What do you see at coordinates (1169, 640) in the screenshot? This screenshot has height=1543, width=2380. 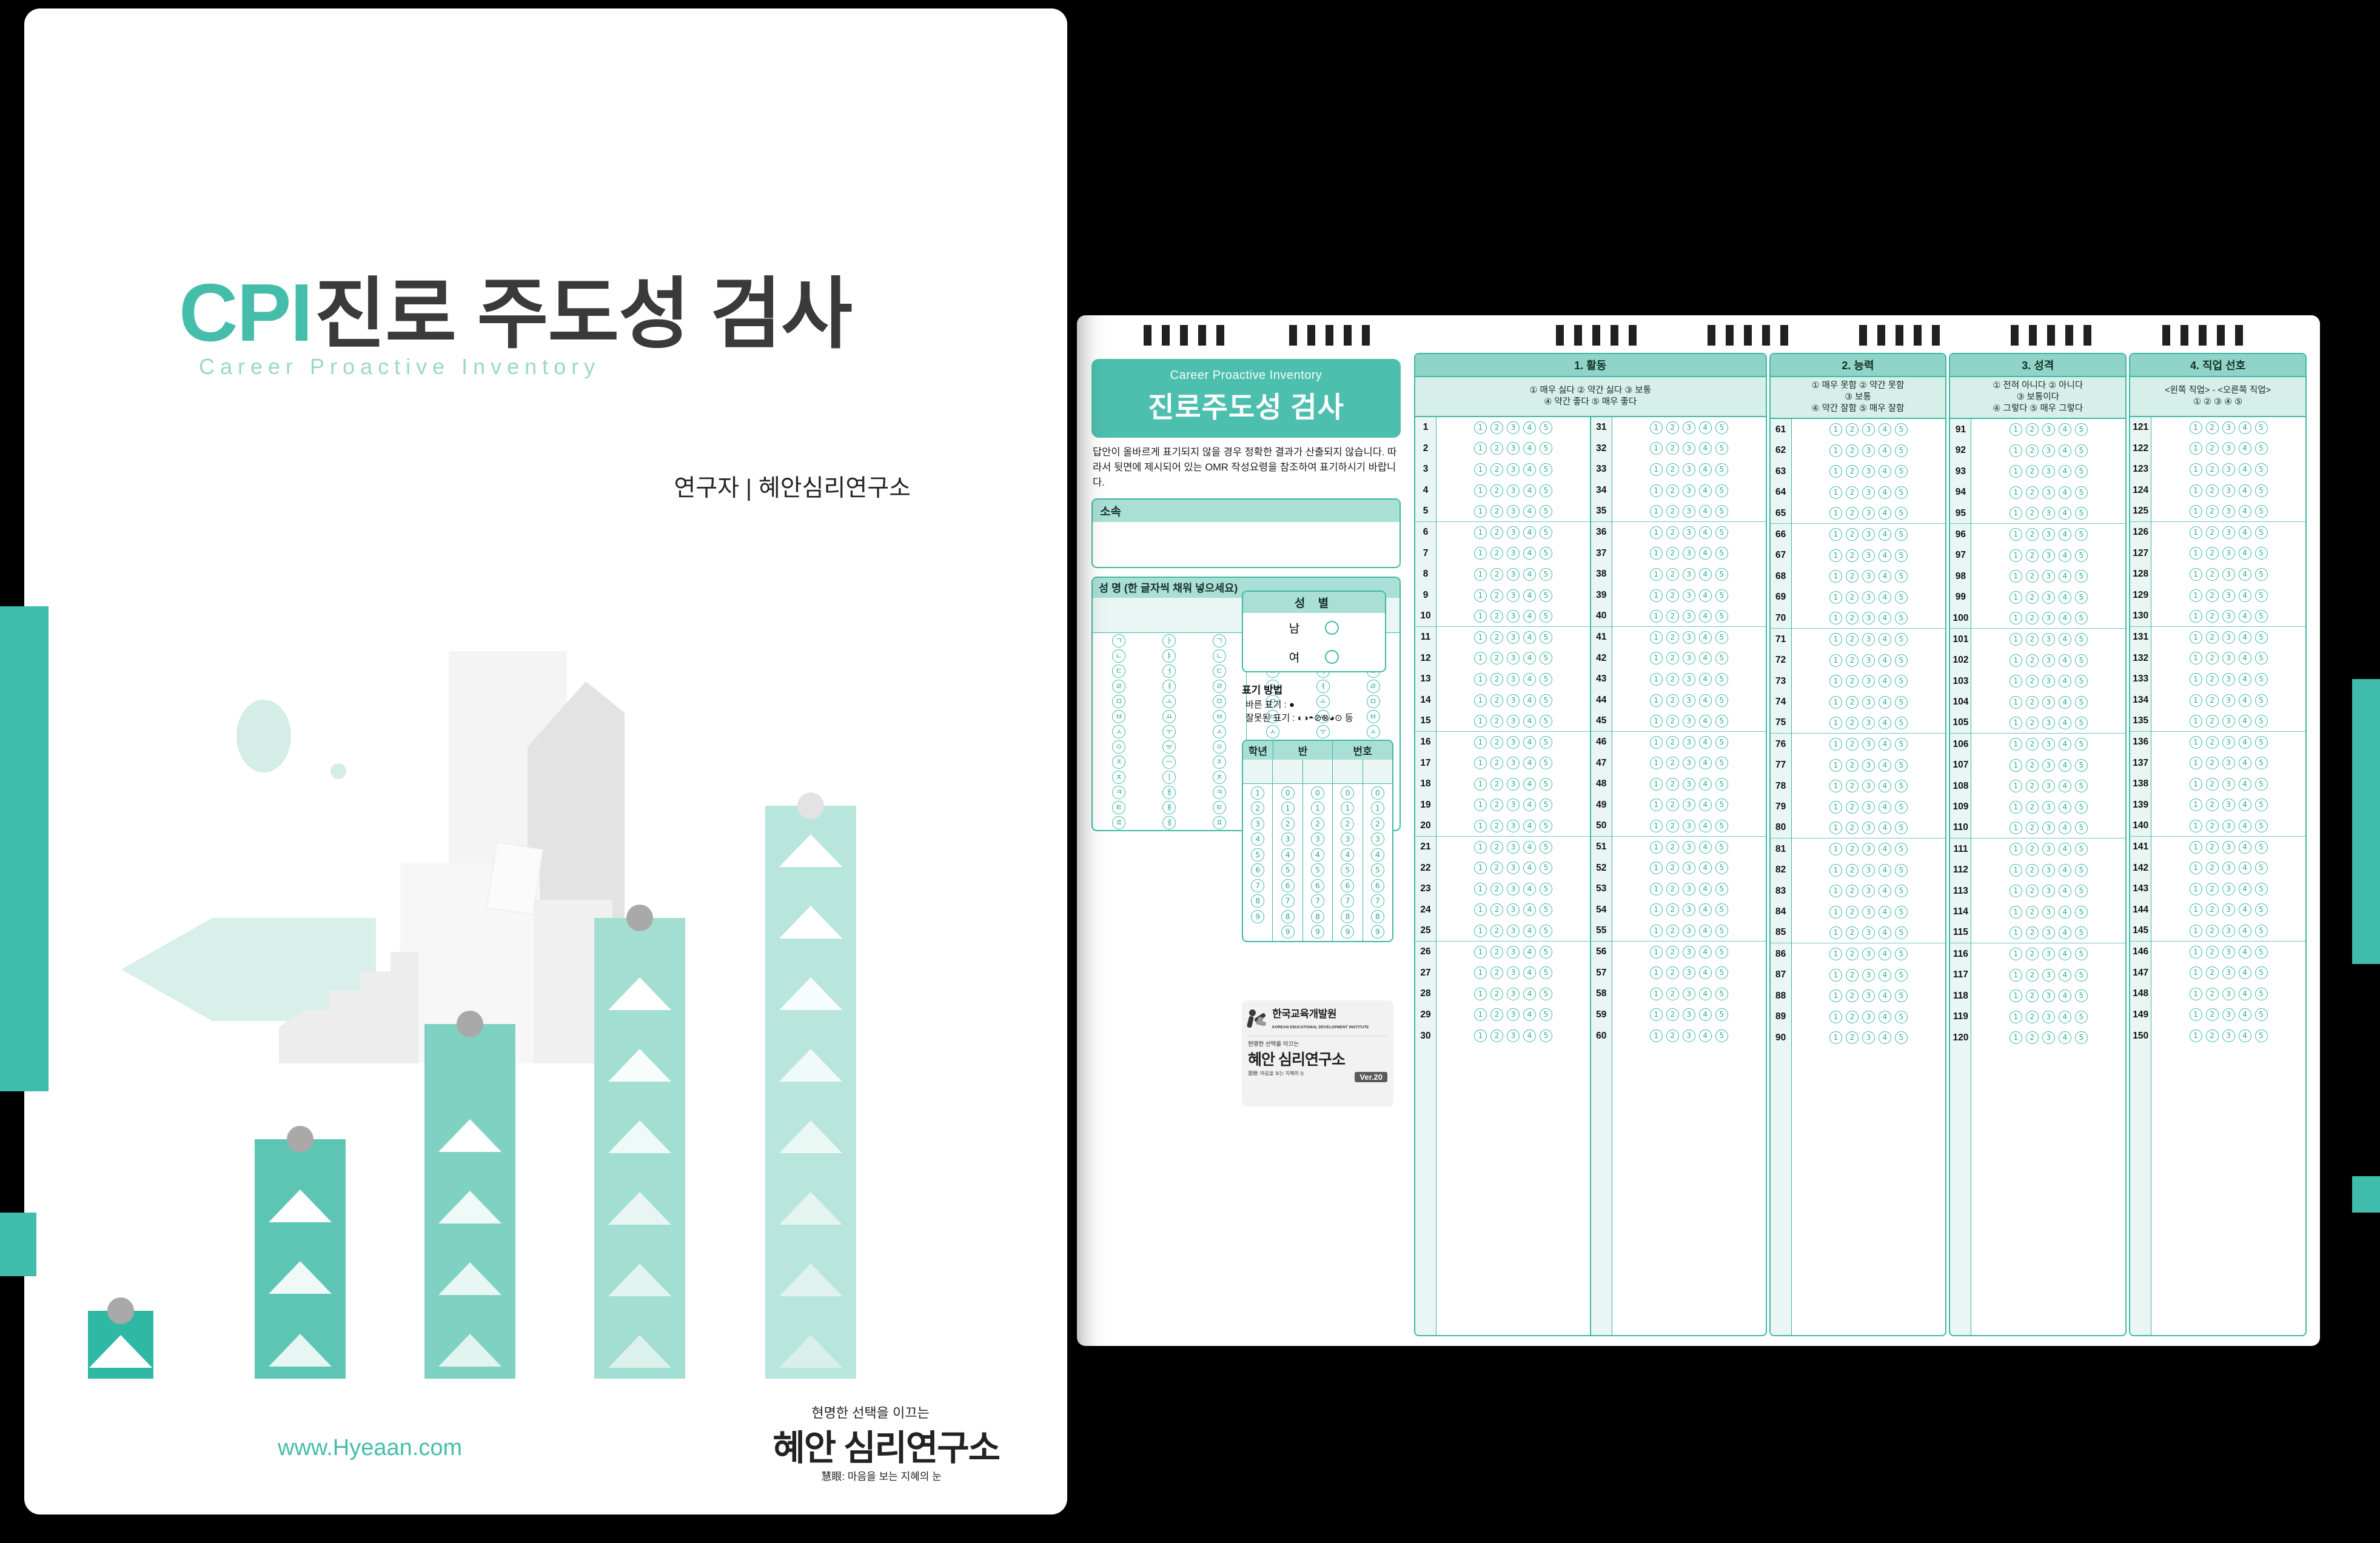 I see `name-bubble-row: ㄱㅏㄱ` at bounding box center [1169, 640].